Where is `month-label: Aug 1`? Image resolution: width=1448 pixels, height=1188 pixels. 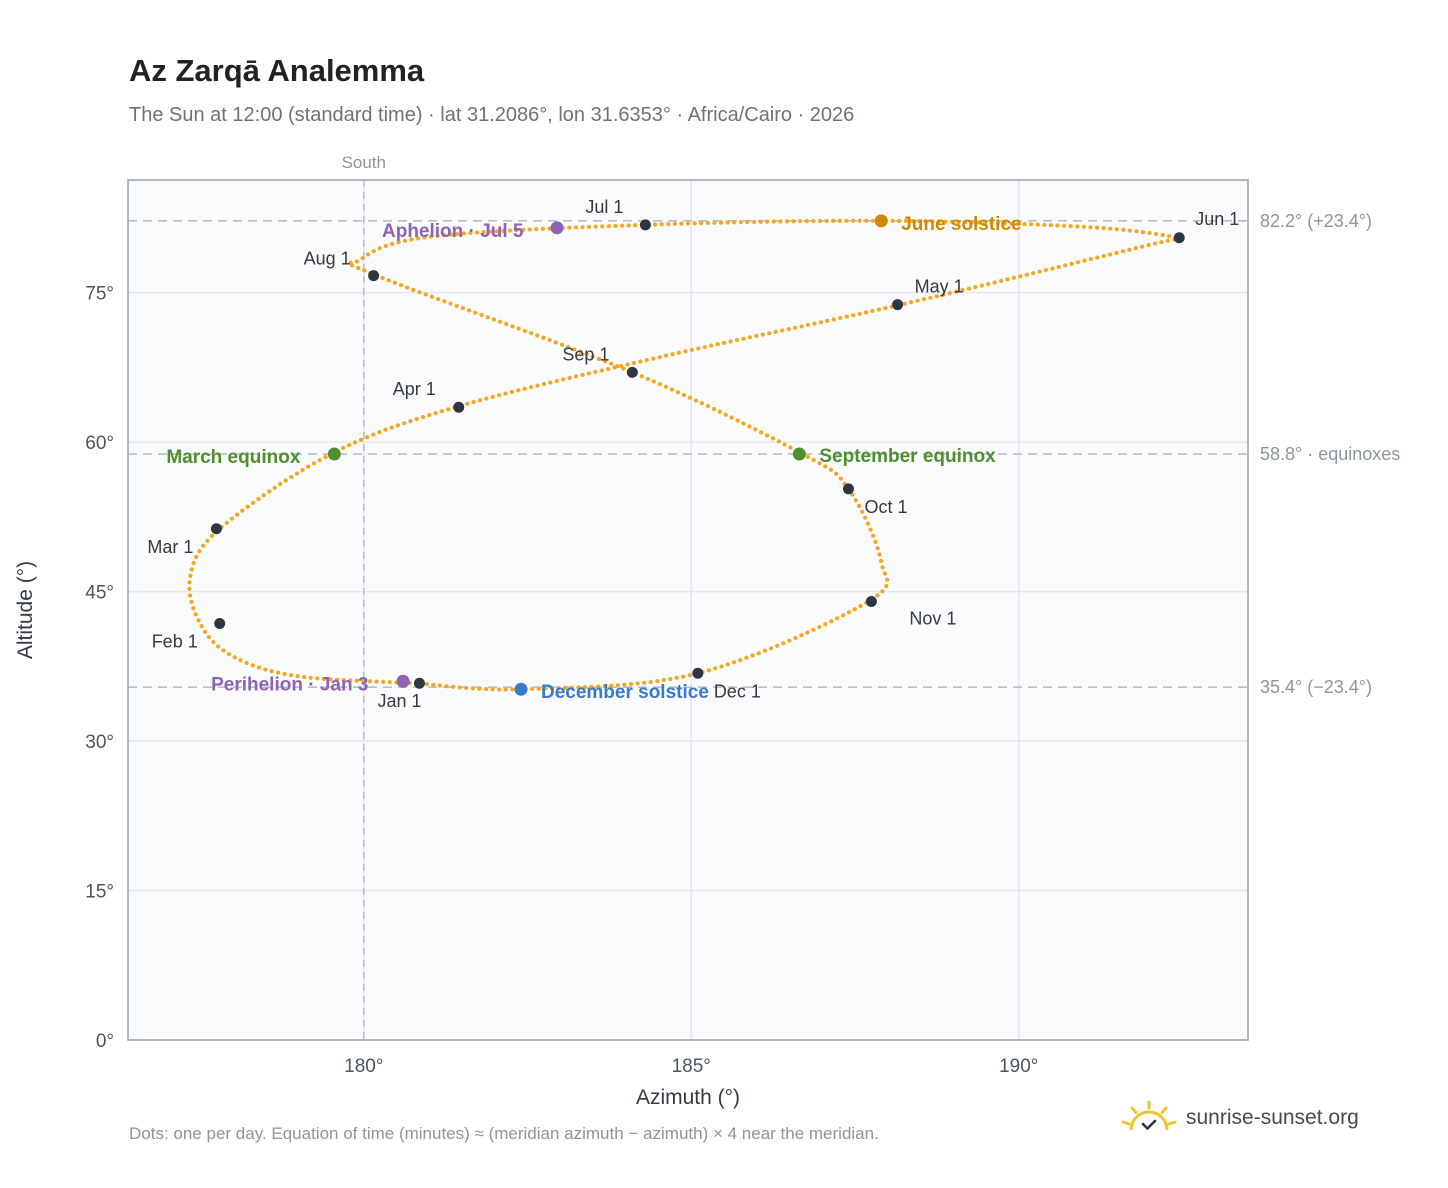 month-label: Aug 1 is located at coordinates (327, 259).